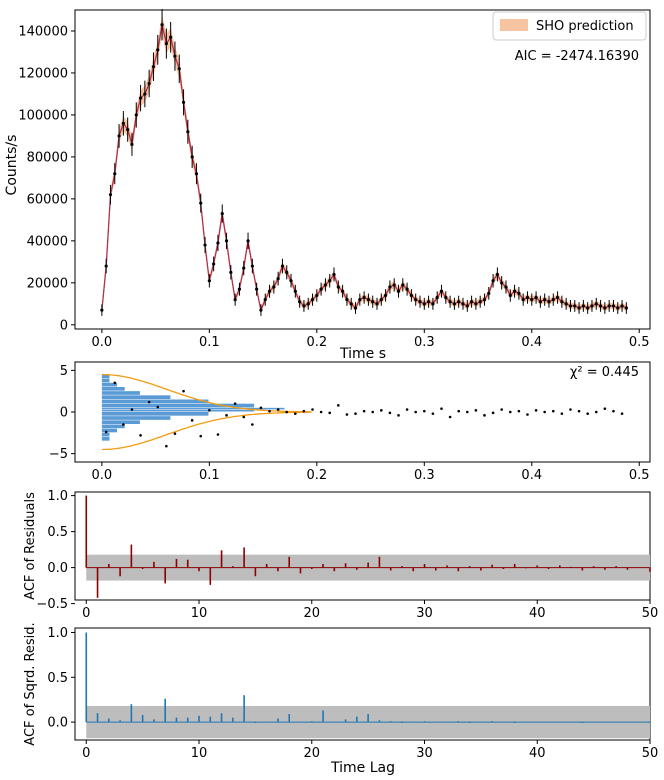 The width and height of the screenshot is (664, 780). What do you see at coordinates (57, 496) in the screenshot?
I see `acf-residual-y-tick-label: 1.0` at bounding box center [57, 496].